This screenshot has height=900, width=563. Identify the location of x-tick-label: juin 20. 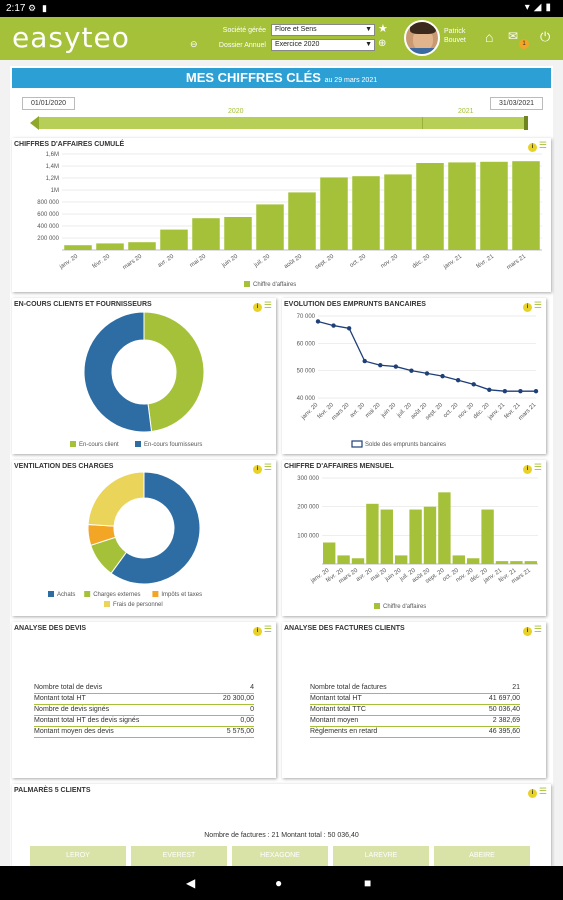
(229, 261).